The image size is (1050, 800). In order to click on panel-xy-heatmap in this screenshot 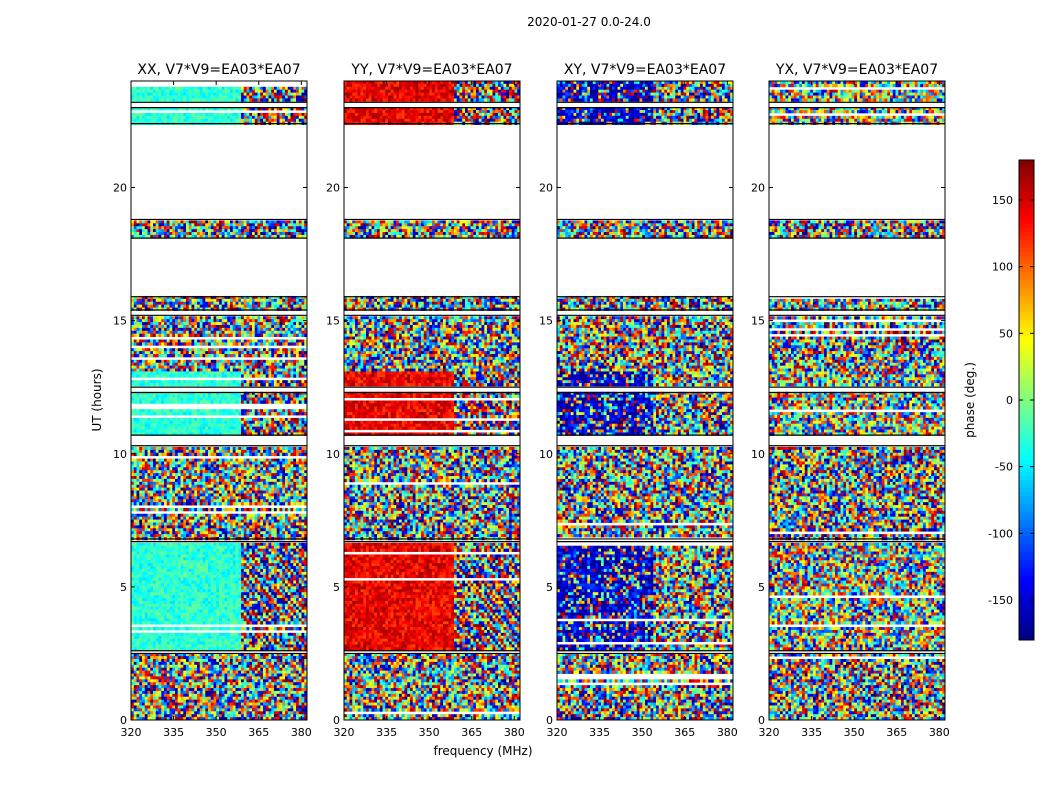, I will do `click(645, 400)`.